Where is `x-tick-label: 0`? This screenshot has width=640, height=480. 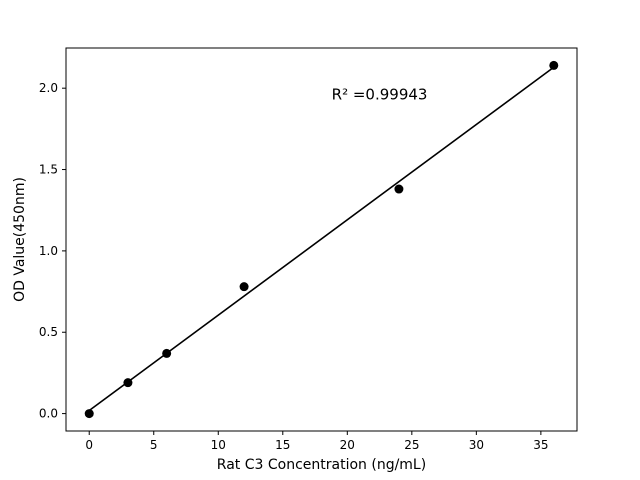 x-tick-label: 0 is located at coordinates (89, 445).